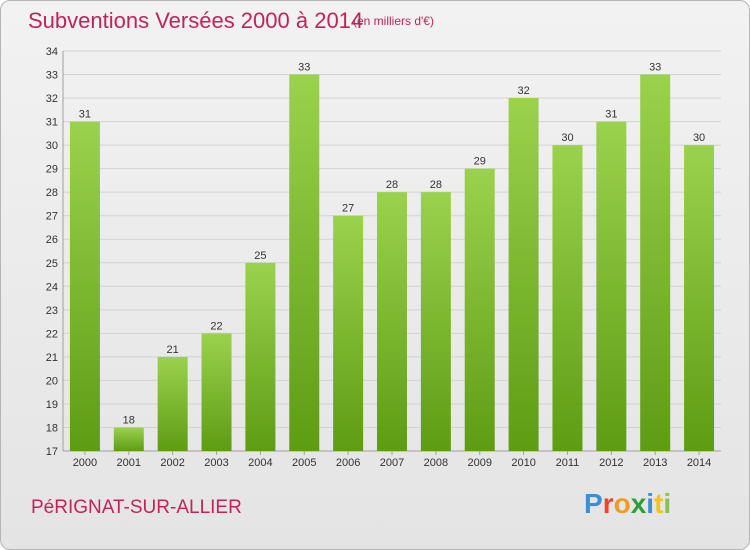 This screenshot has height=550, width=750. What do you see at coordinates (611, 286) in the screenshot?
I see `bar-2012` at bounding box center [611, 286].